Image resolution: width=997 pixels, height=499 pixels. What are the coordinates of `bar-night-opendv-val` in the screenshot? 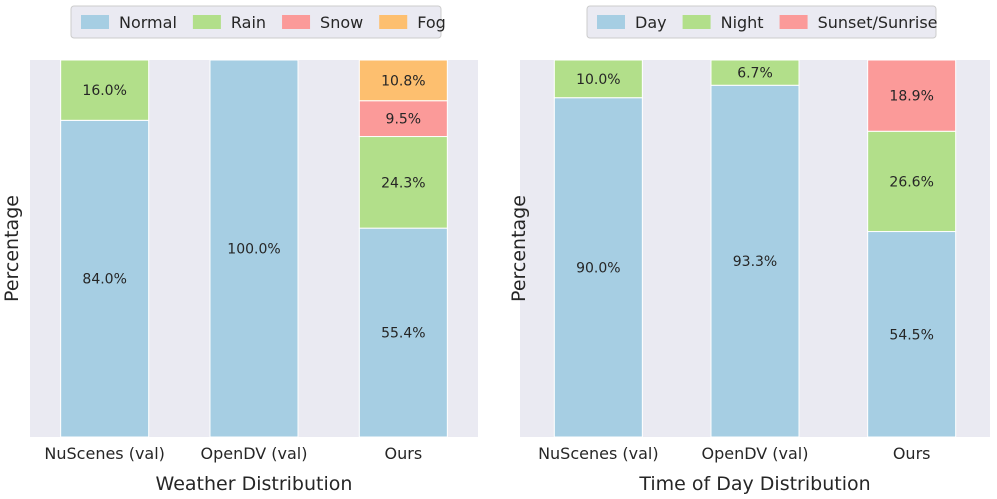 It's located at (755, 72).